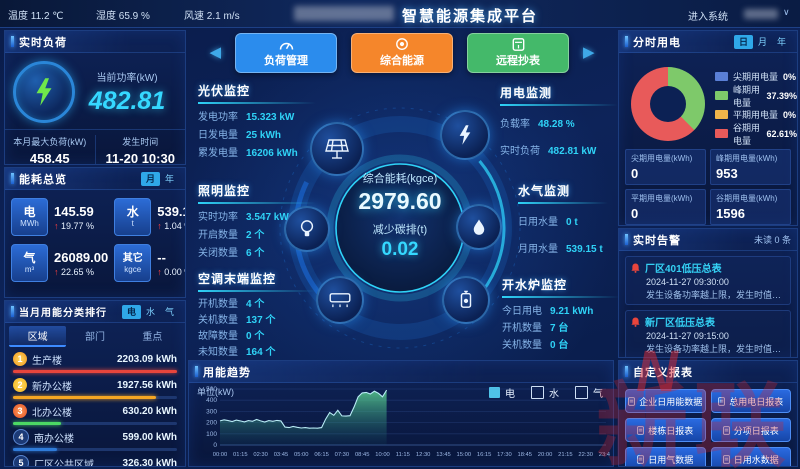  Describe the element at coordinates (589, 52) in the screenshot. I see `carousel-right-icon: ▶` at that location.